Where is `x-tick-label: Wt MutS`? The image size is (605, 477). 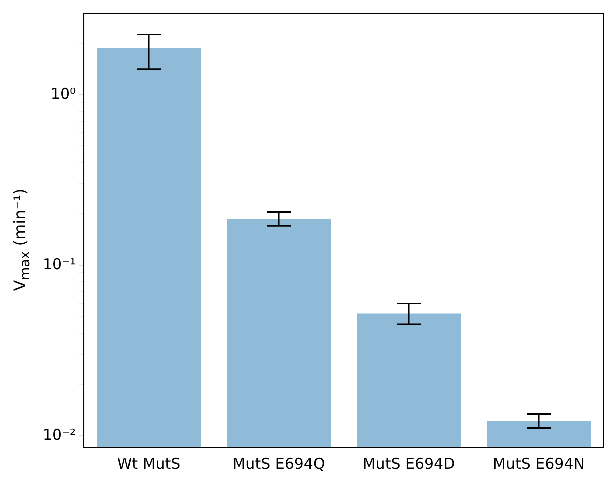 x-tick-label: Wt MutS is located at coordinates (149, 463).